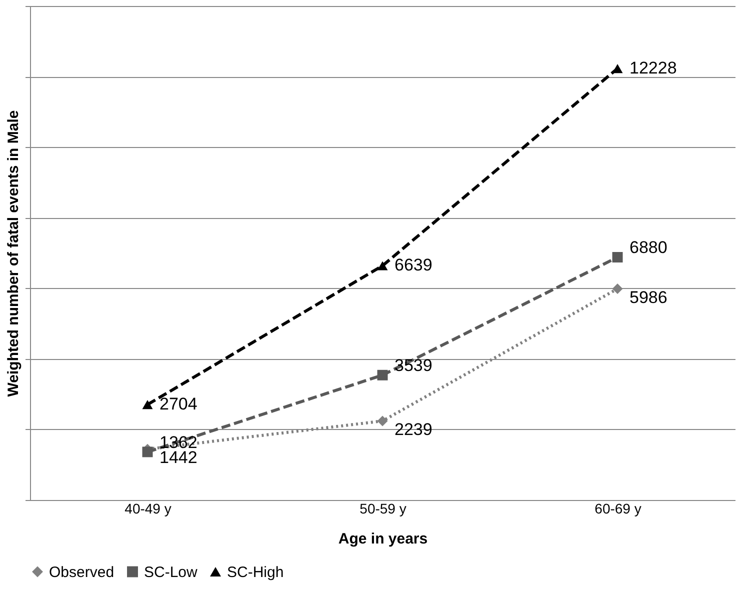 This screenshot has width=749, height=595. Describe the element at coordinates (179, 458) in the screenshot. I see `data-label: 1442` at that location.